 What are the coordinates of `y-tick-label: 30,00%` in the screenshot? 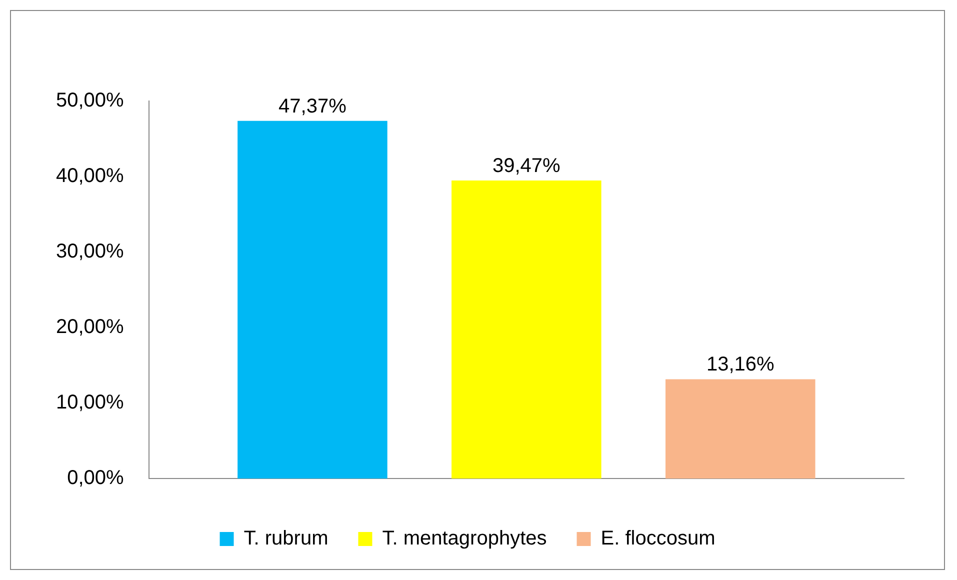 It's located at (90, 251).